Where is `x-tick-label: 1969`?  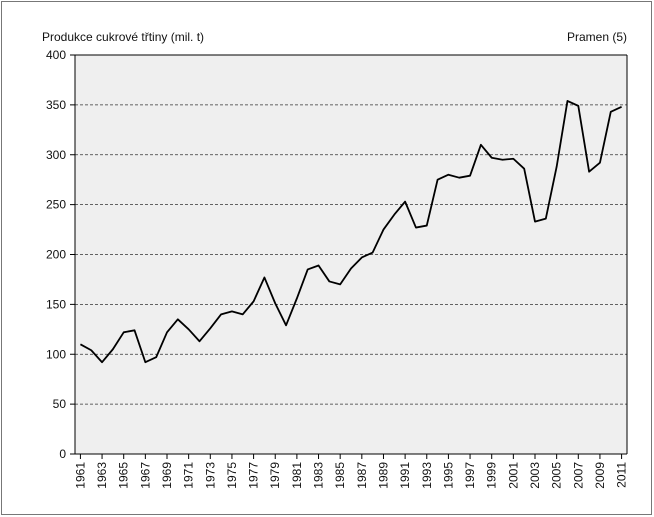 x-tick-label: 1969 is located at coordinates (167, 475).